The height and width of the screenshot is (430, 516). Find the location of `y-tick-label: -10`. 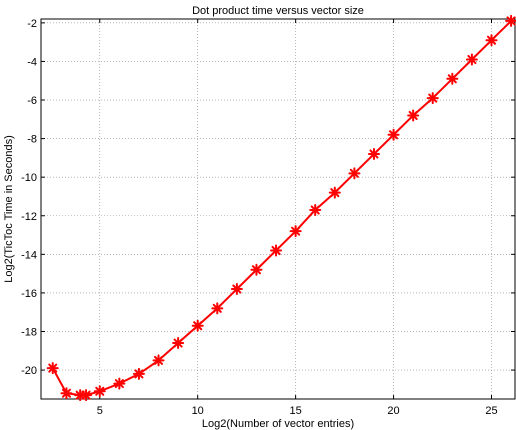

y-tick-label: -10 is located at coordinates (29, 178).